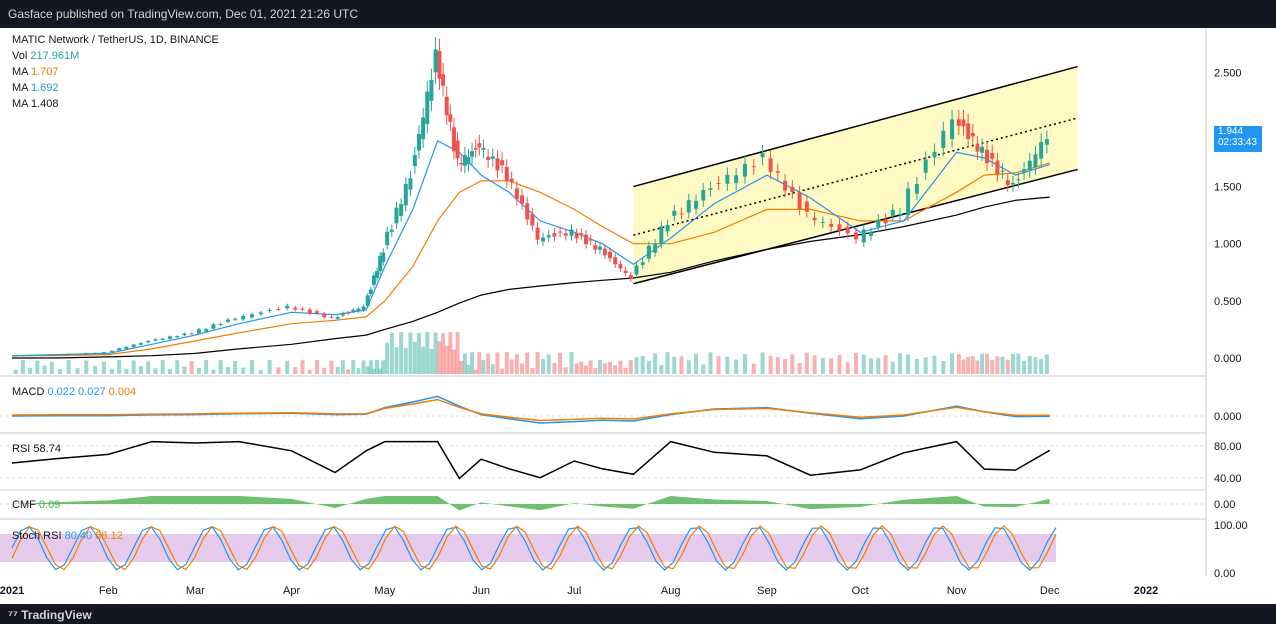 This screenshot has height=624, width=1276. What do you see at coordinates (1241, 316) in the screenshot?
I see `price-axis-background` at bounding box center [1241, 316].